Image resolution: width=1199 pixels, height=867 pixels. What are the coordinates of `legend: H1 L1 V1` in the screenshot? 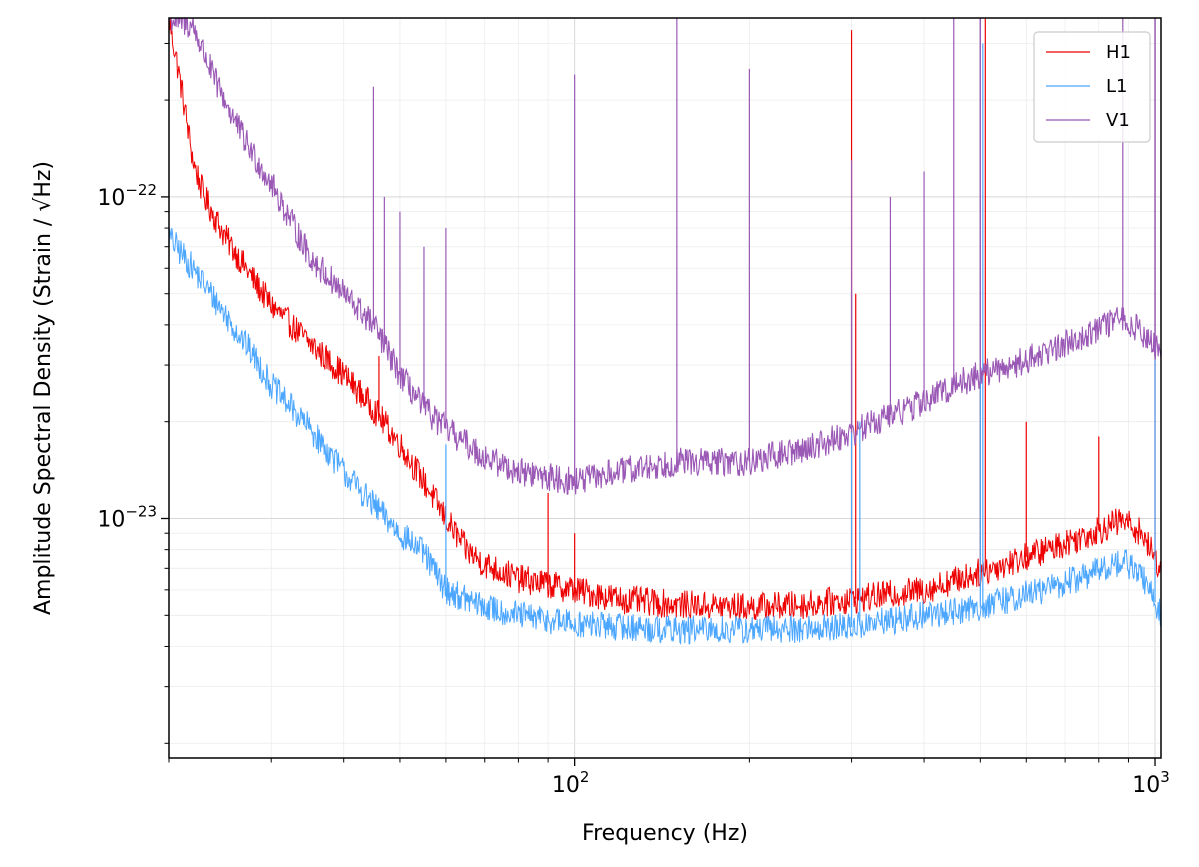 It's located at (1092, 87).